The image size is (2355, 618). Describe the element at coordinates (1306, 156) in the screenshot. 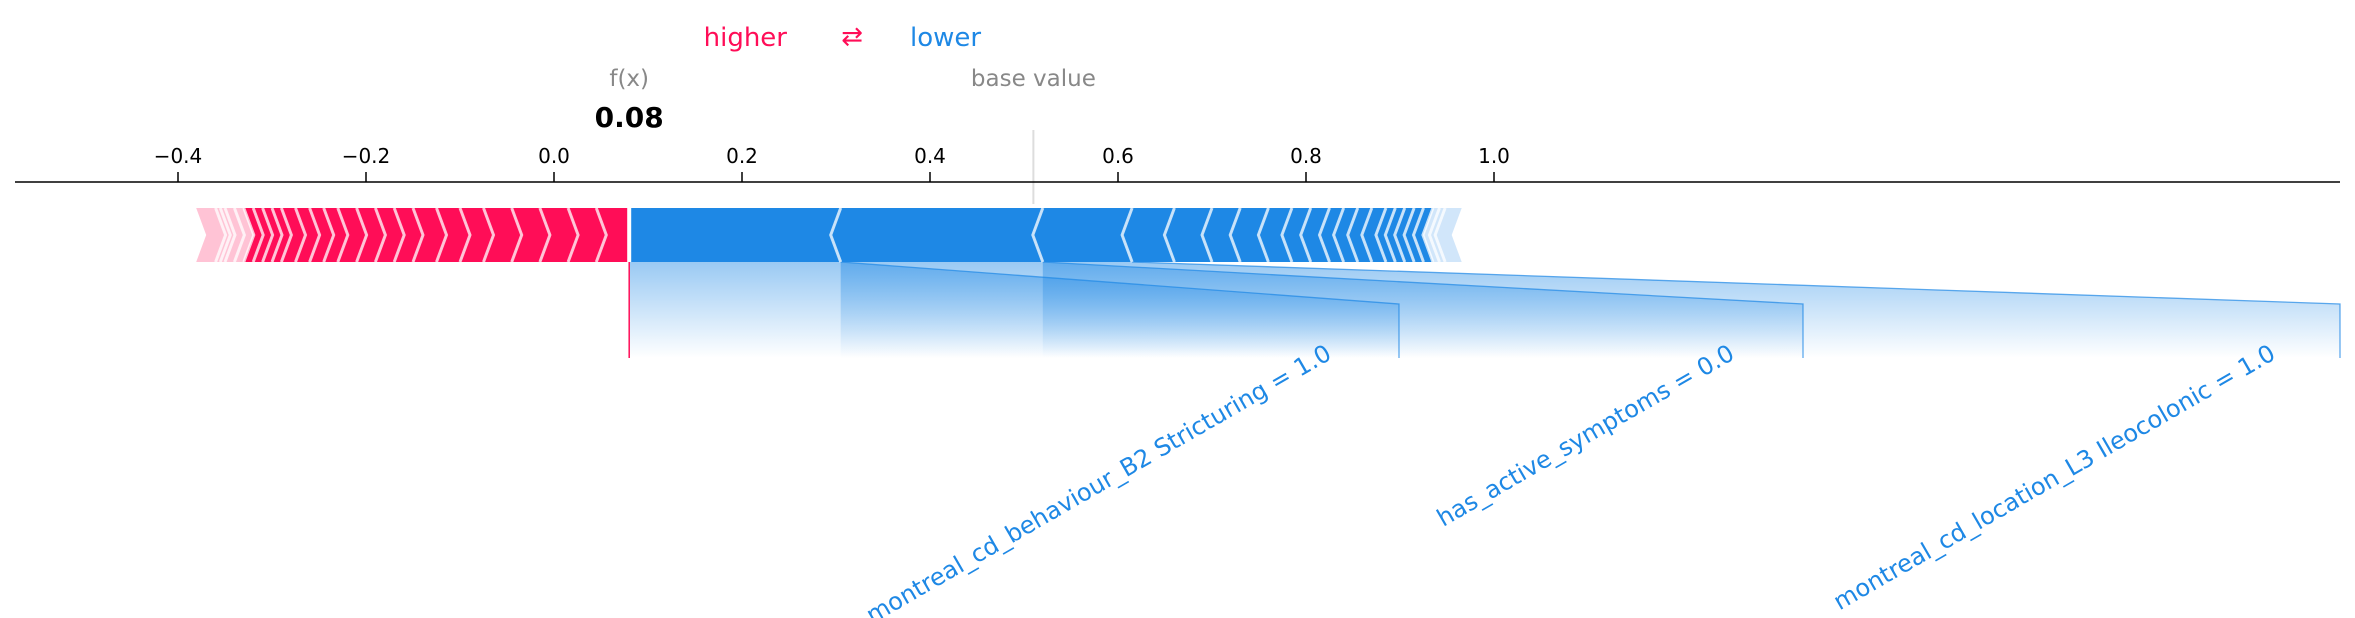

I see `axis-tick-label: 0.8` at that location.